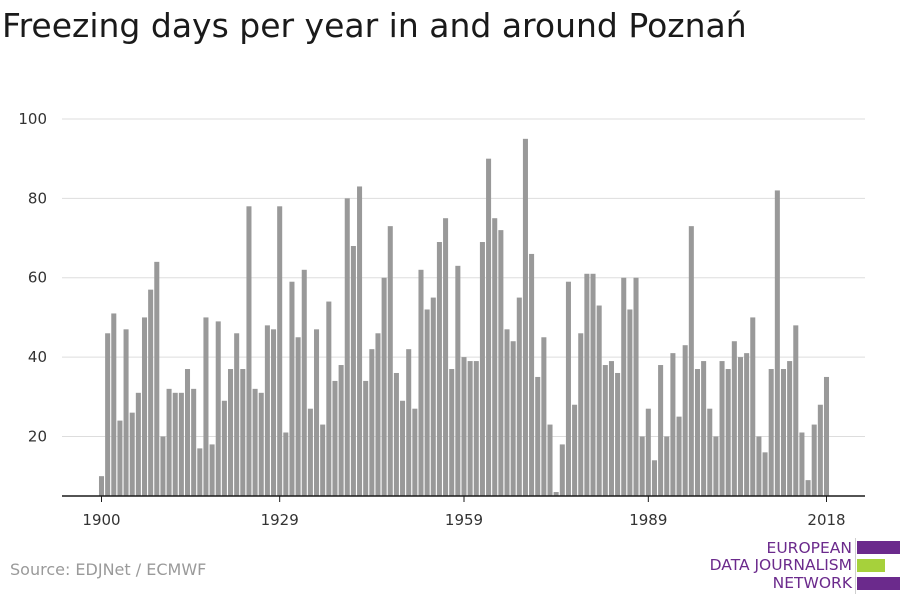 This screenshot has width=900, height=600. Describe the element at coordinates (562, 470) in the screenshot. I see `bar-1975` at that location.